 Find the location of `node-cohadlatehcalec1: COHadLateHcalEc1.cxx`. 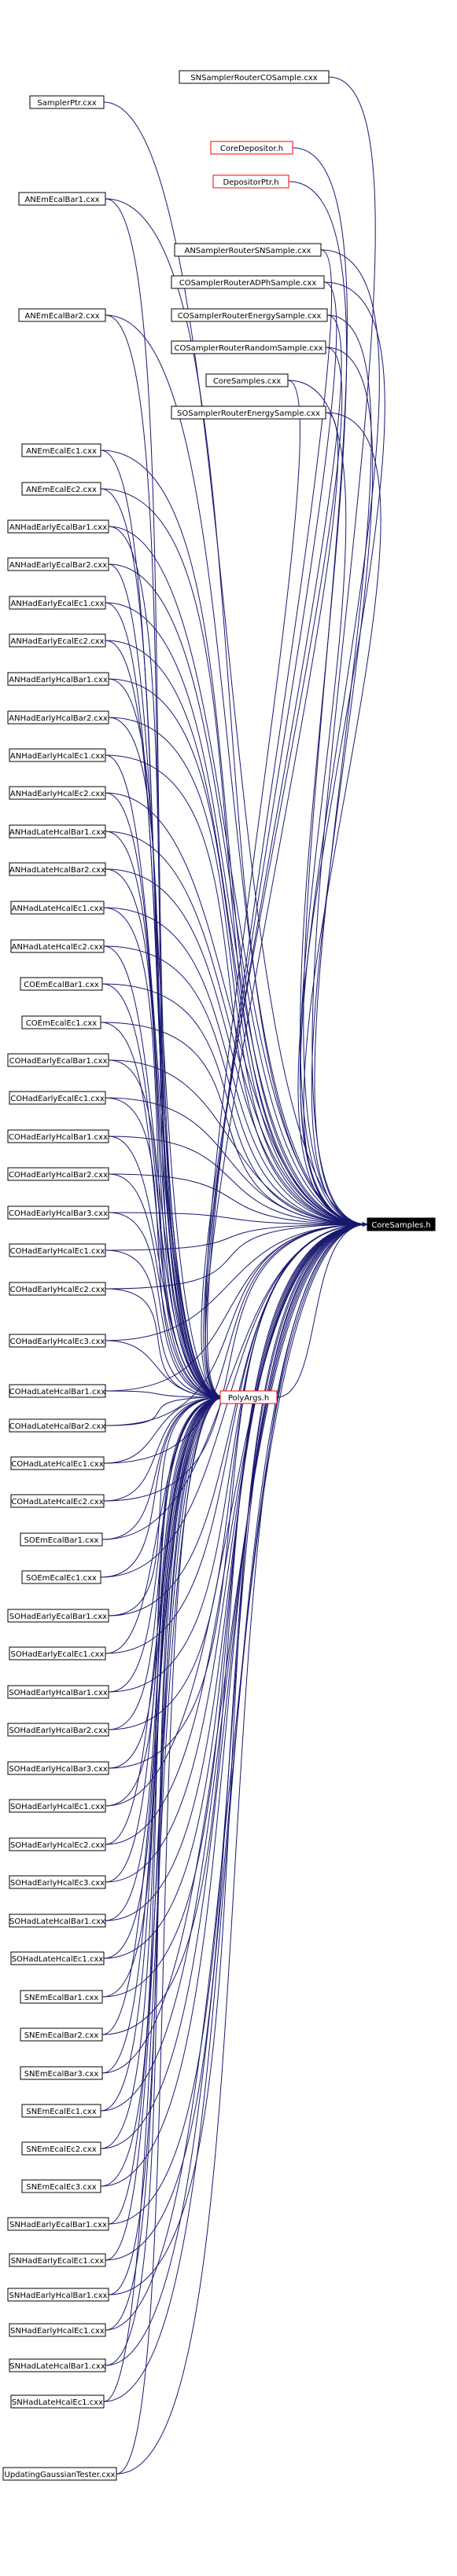

node-cohadlatehcalec1: COHadLateHcalEc1.cxx is located at coordinates (57, 1463).